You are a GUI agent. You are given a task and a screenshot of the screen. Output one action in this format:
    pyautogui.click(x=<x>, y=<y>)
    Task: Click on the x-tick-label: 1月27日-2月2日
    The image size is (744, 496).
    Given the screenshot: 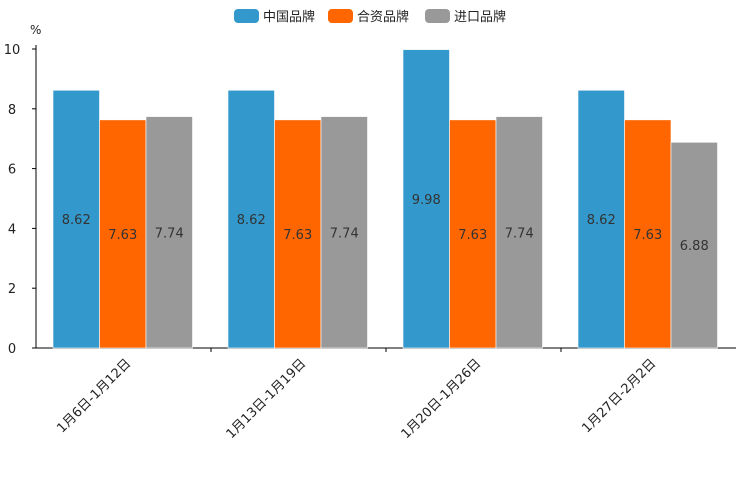 What is the action you would take?
    pyautogui.click(x=619, y=396)
    